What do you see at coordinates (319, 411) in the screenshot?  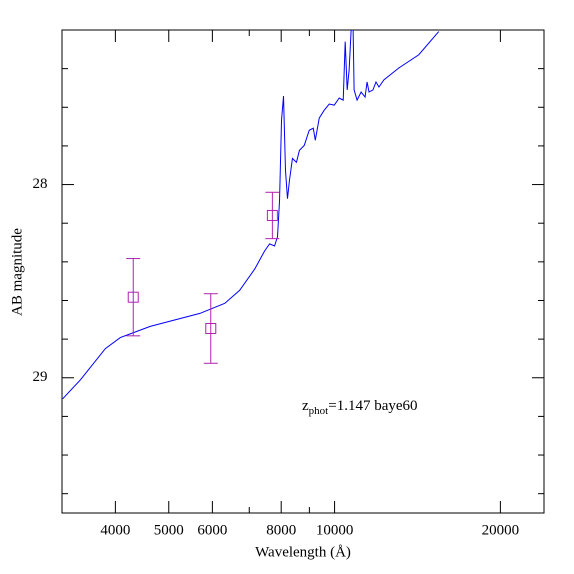 I see `annotation-sub: phot` at bounding box center [319, 411].